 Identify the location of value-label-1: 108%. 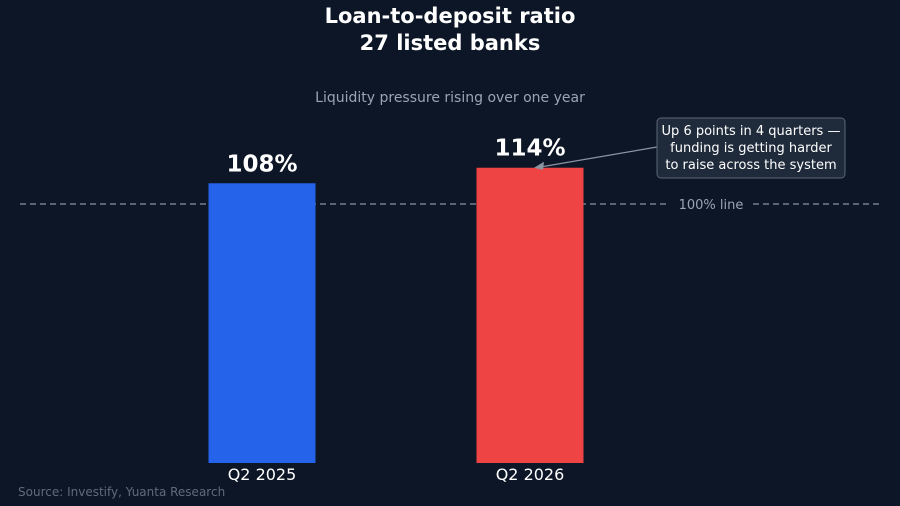
(261, 164).